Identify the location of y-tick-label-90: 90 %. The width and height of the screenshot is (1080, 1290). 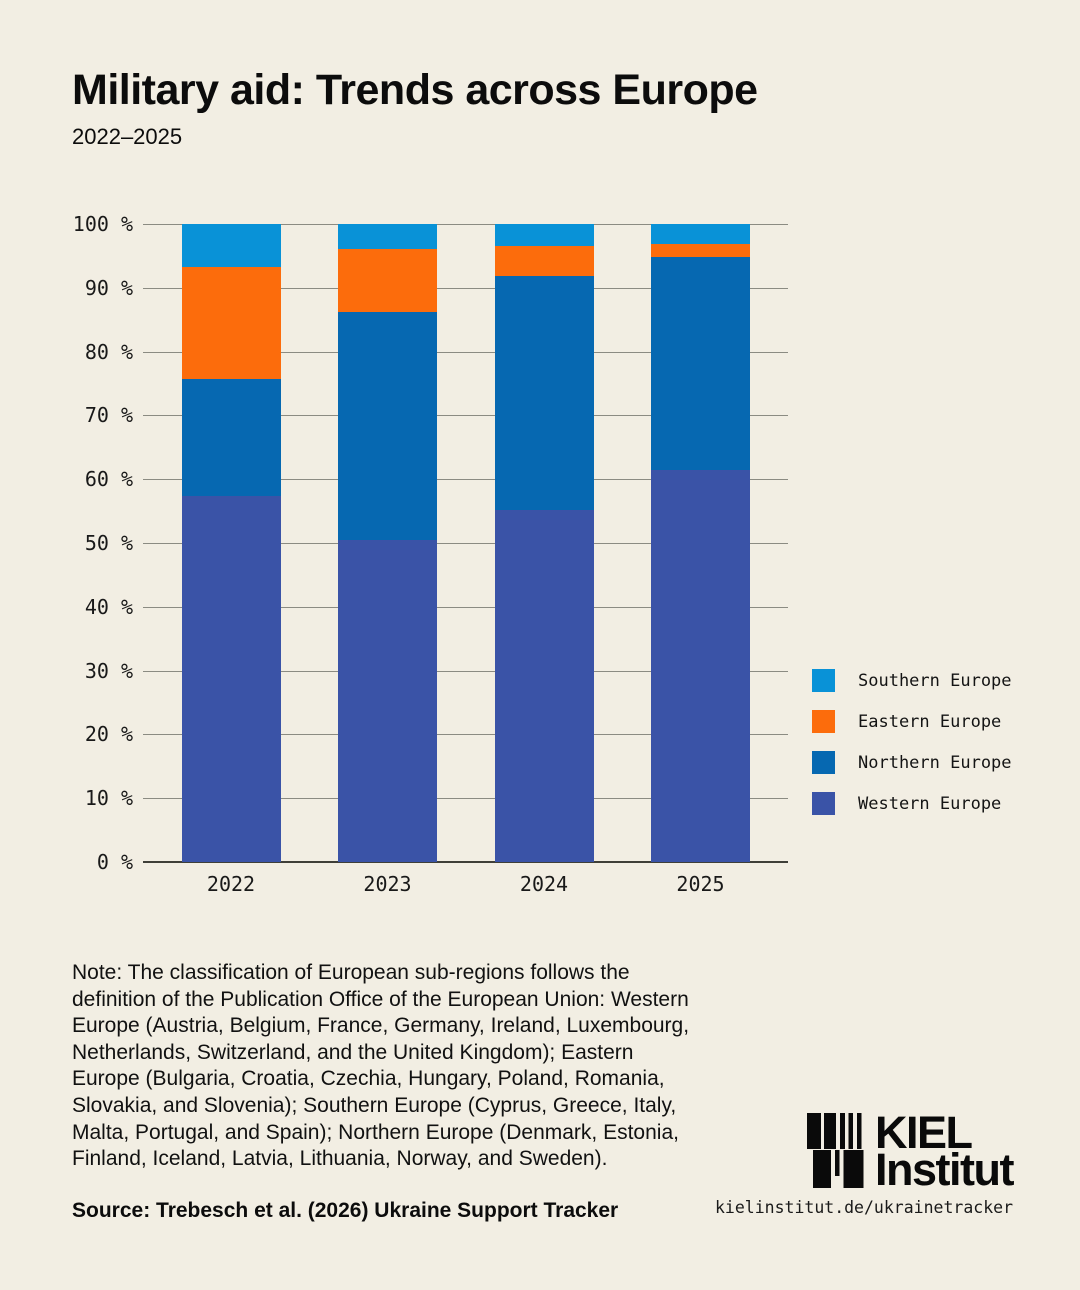
(108, 287).